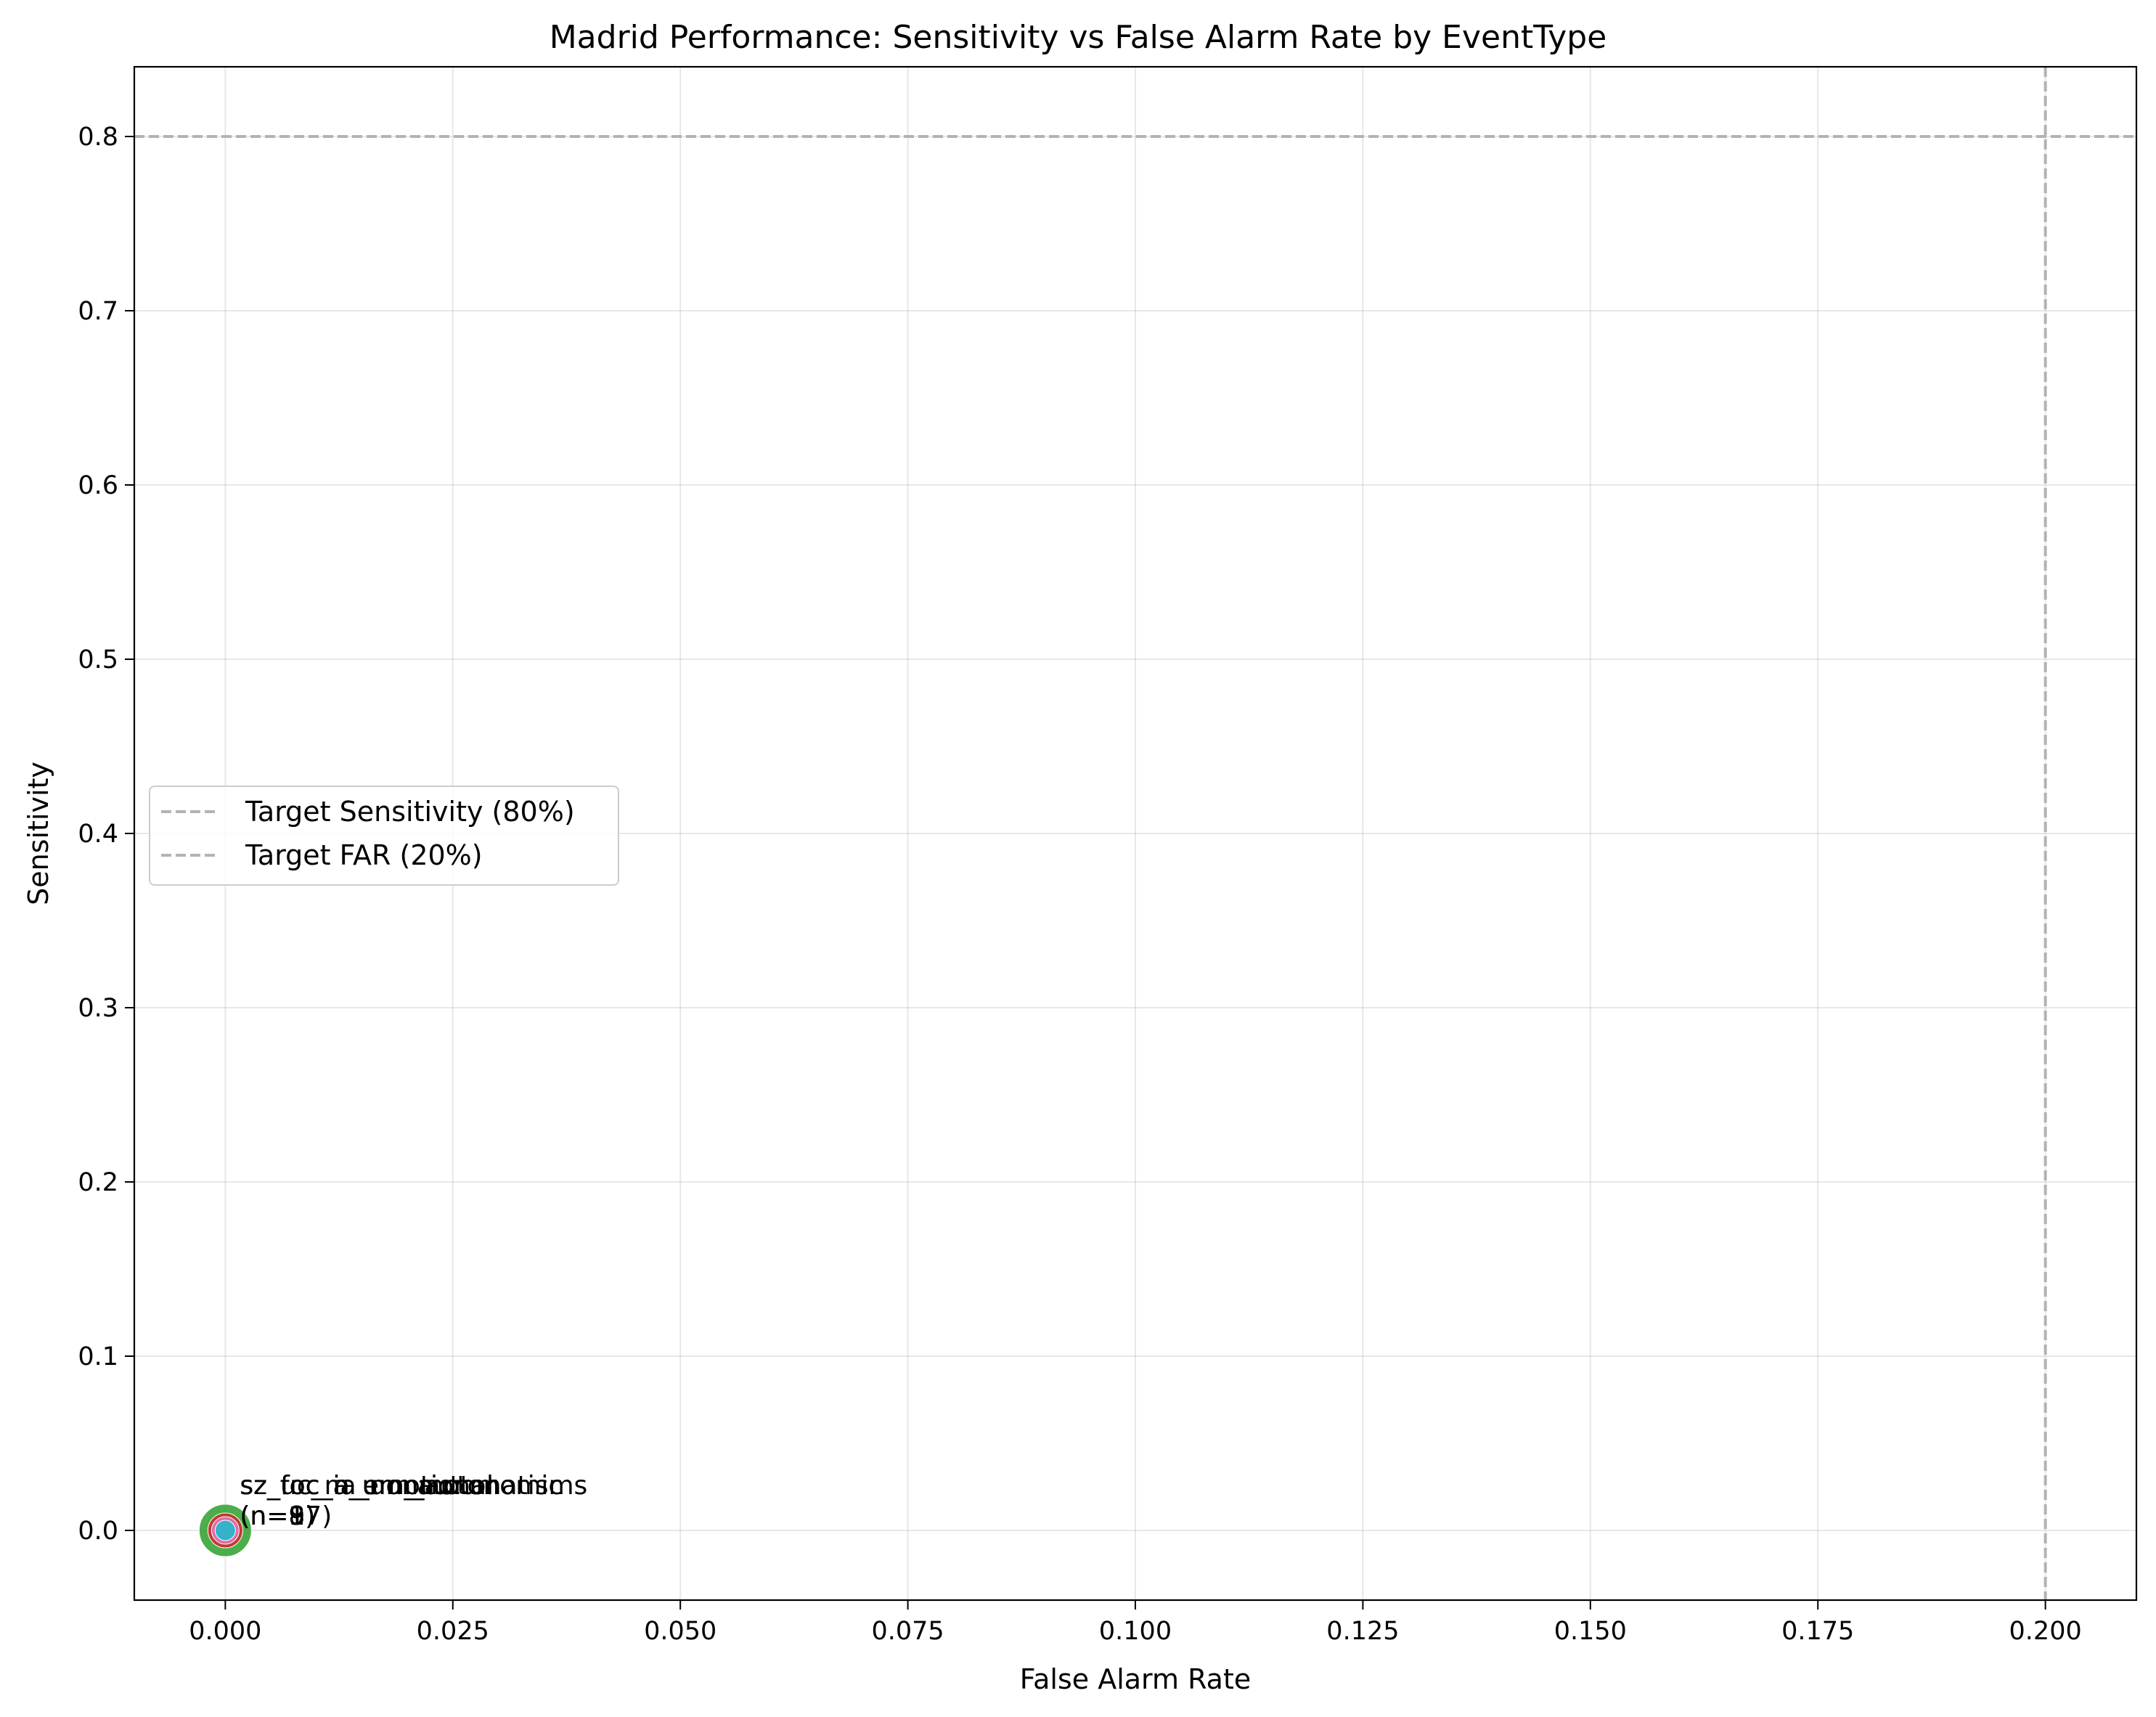 The width and height of the screenshot is (2156, 1717). Describe the element at coordinates (98, 485) in the screenshot. I see `y-tick-label: 0.6` at that location.